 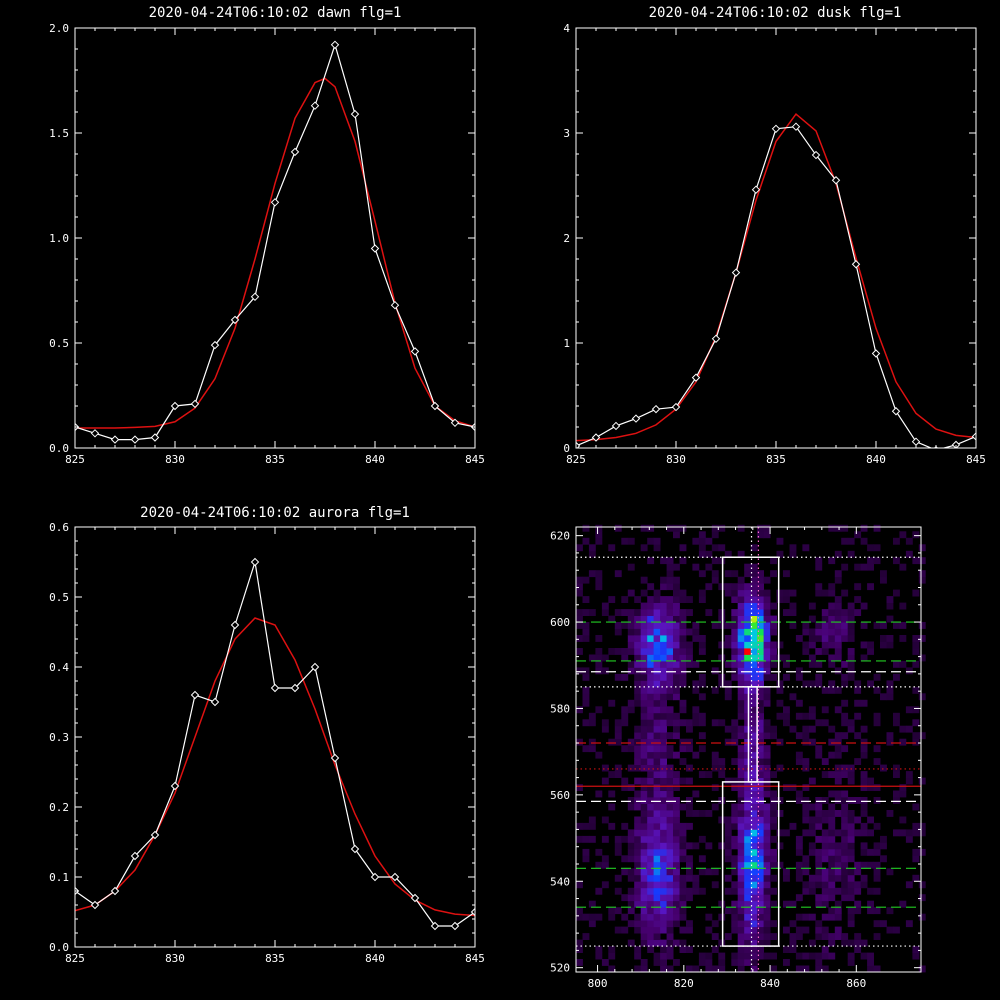 What do you see at coordinates (59, 448) in the screenshot?
I see `dawn-ytick-label: 0.0` at bounding box center [59, 448].